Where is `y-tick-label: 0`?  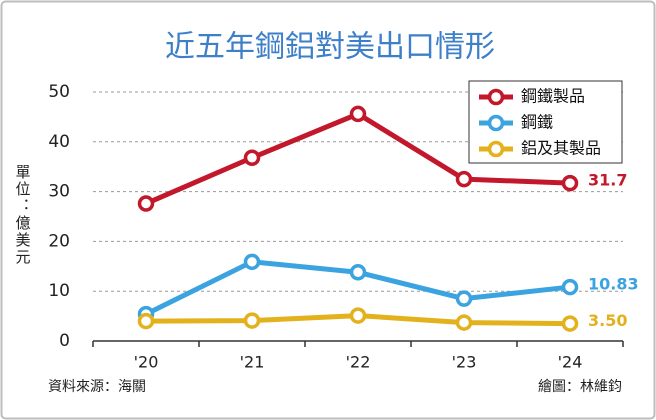 y-tick-label: 0 is located at coordinates (64, 341).